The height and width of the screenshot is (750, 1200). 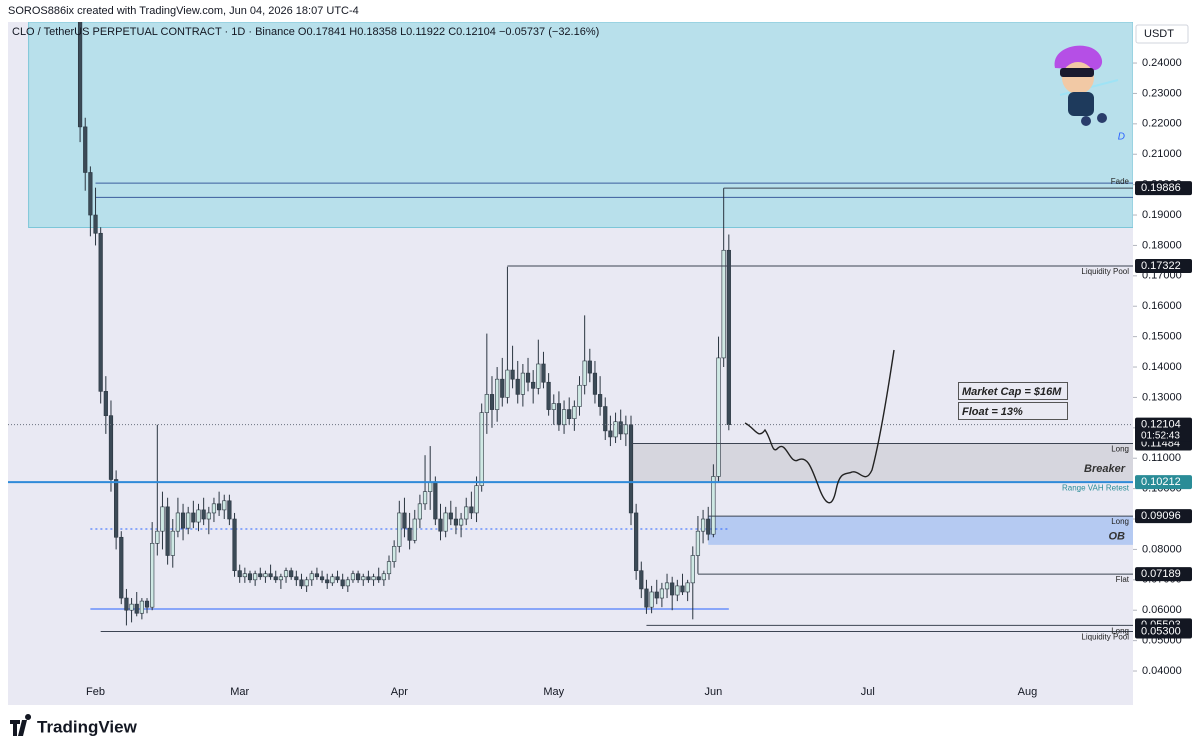 What do you see at coordinates (87, 726) in the screenshot?
I see `brand: TradingView` at bounding box center [87, 726].